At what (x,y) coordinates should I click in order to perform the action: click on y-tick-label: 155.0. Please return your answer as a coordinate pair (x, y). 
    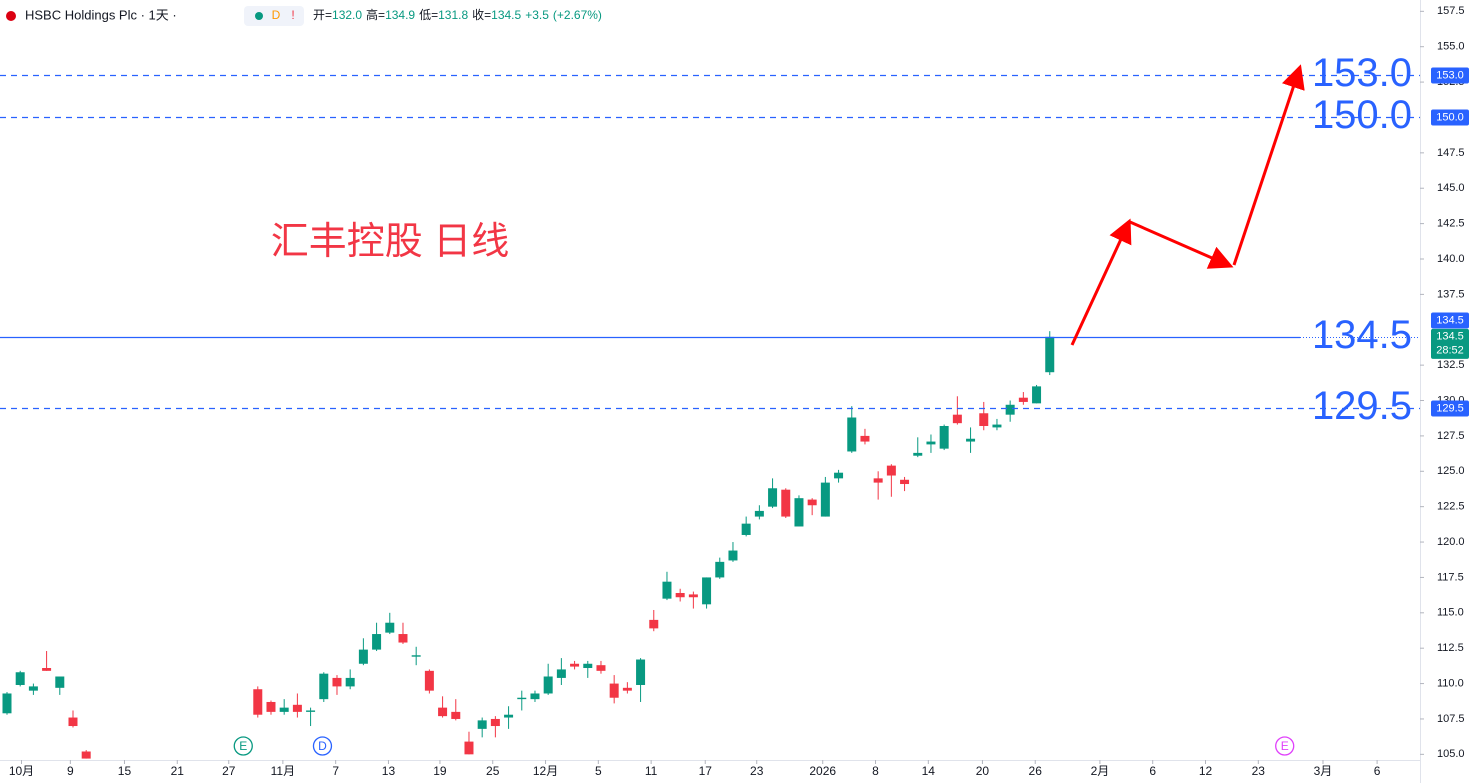
    Looking at the image, I should click on (1451, 47).